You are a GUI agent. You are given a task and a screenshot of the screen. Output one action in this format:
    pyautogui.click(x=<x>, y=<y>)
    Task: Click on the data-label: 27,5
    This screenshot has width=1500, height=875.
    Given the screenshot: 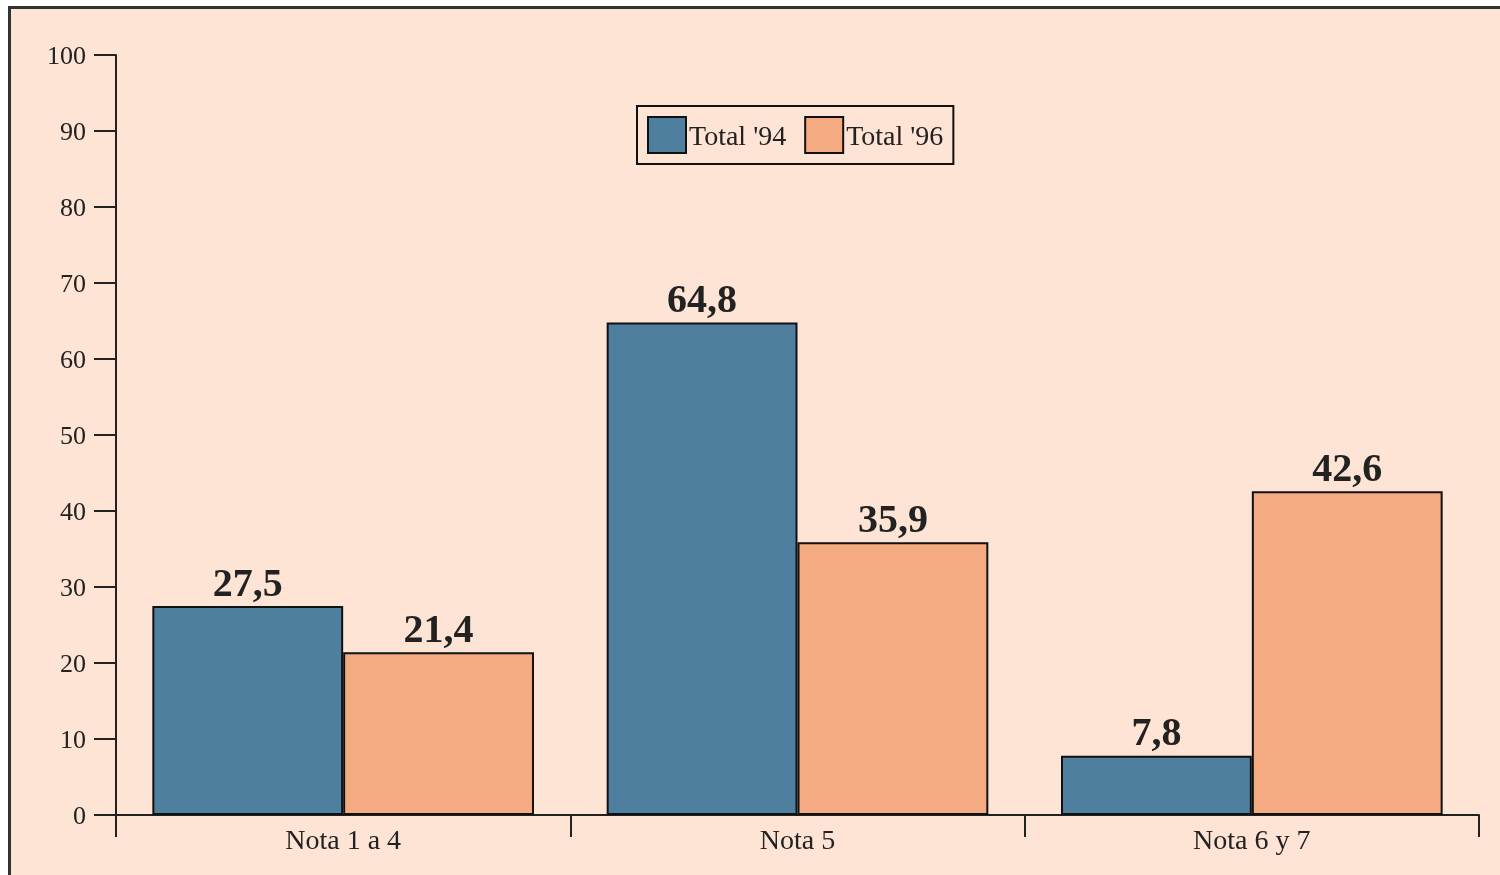 What is the action you would take?
    pyautogui.click(x=247, y=582)
    